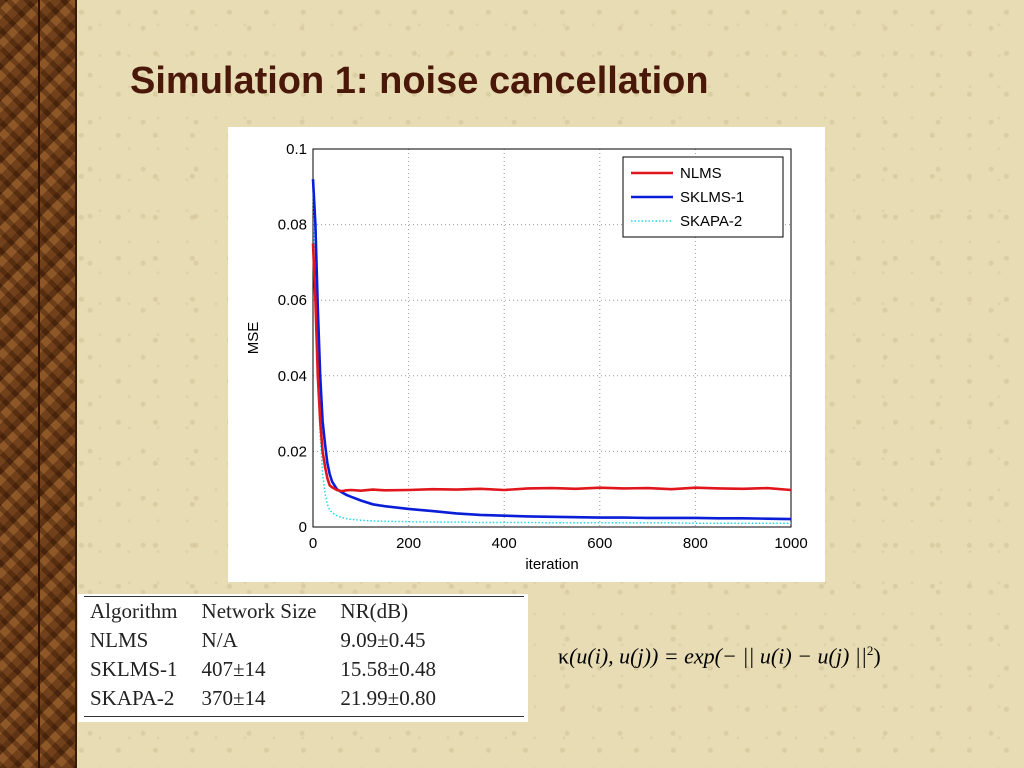 Image resolution: width=1024 pixels, height=768 pixels. What do you see at coordinates (134, 669) in the screenshot?
I see `table-cell: SKLMS-1` at bounding box center [134, 669].